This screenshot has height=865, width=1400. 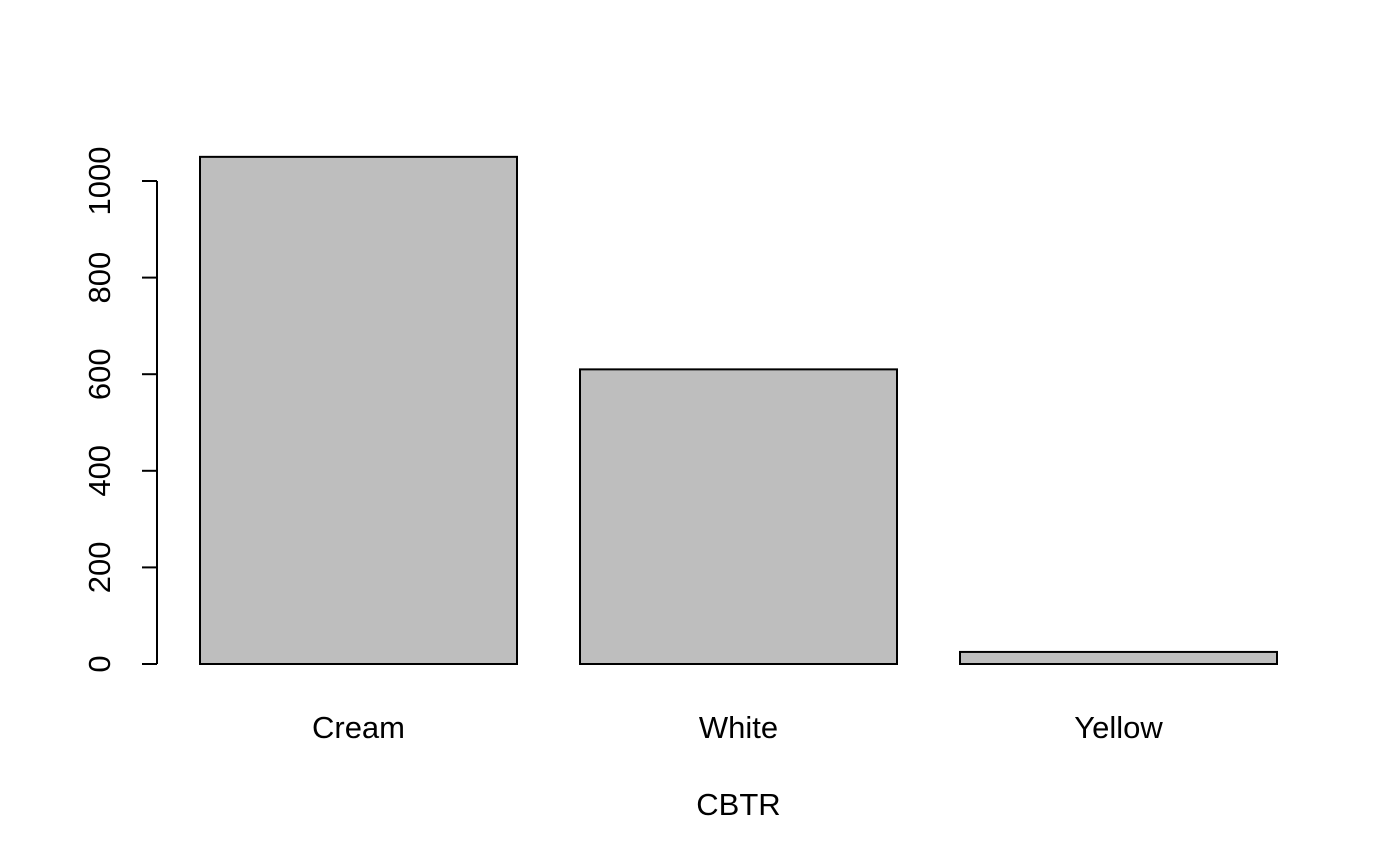 What do you see at coordinates (1118, 727) in the screenshot?
I see `category-label-yellow: Yellow` at bounding box center [1118, 727].